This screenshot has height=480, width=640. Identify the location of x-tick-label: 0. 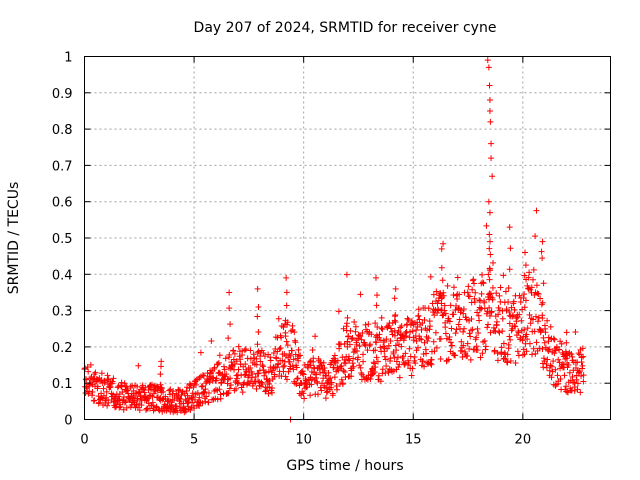
(84, 440).